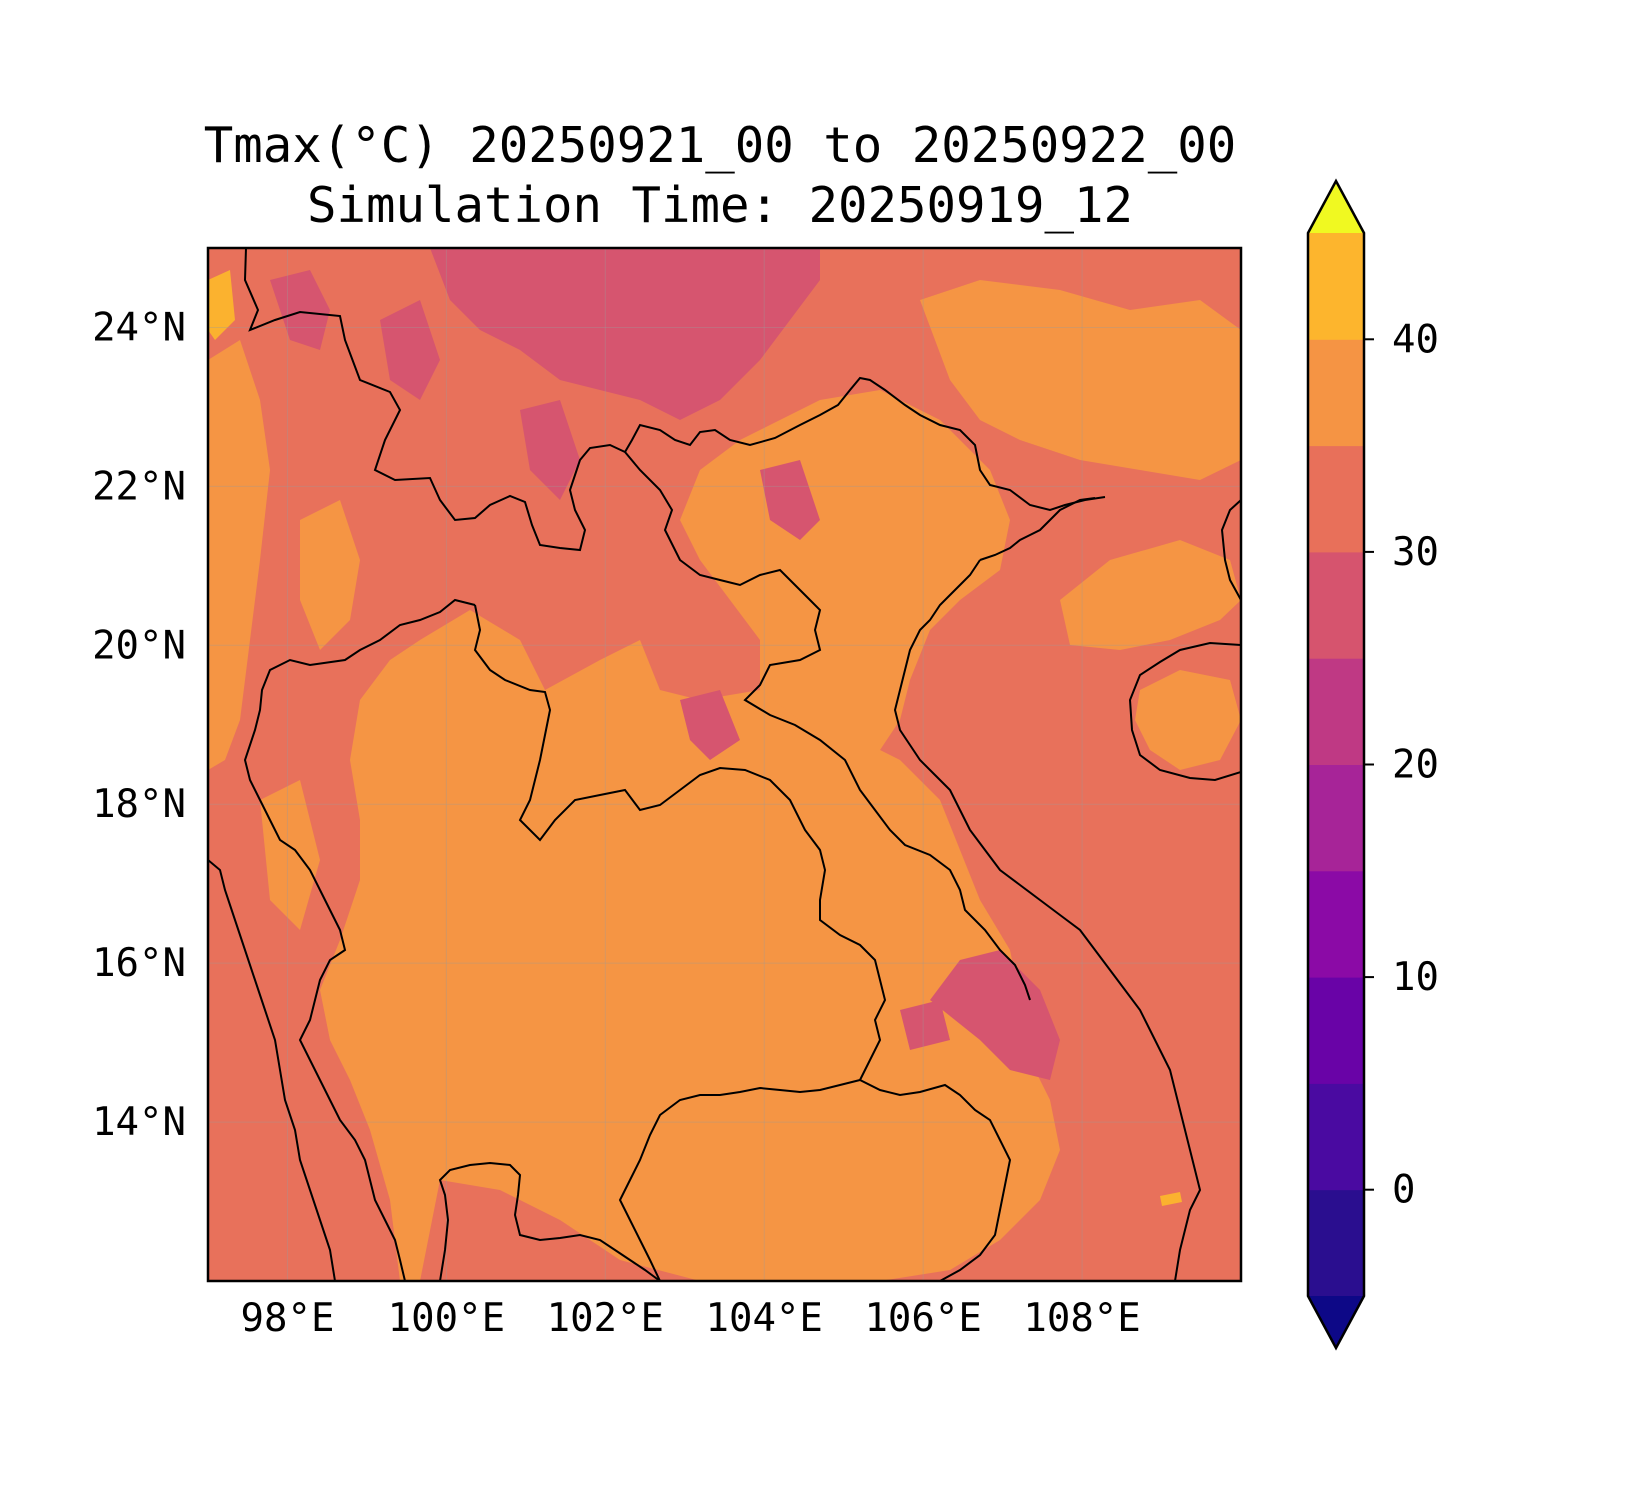 Image resolution: width=1650 pixels, height=1500 pixels. I want to click on warm-region-gulf, so click(1150, 595).